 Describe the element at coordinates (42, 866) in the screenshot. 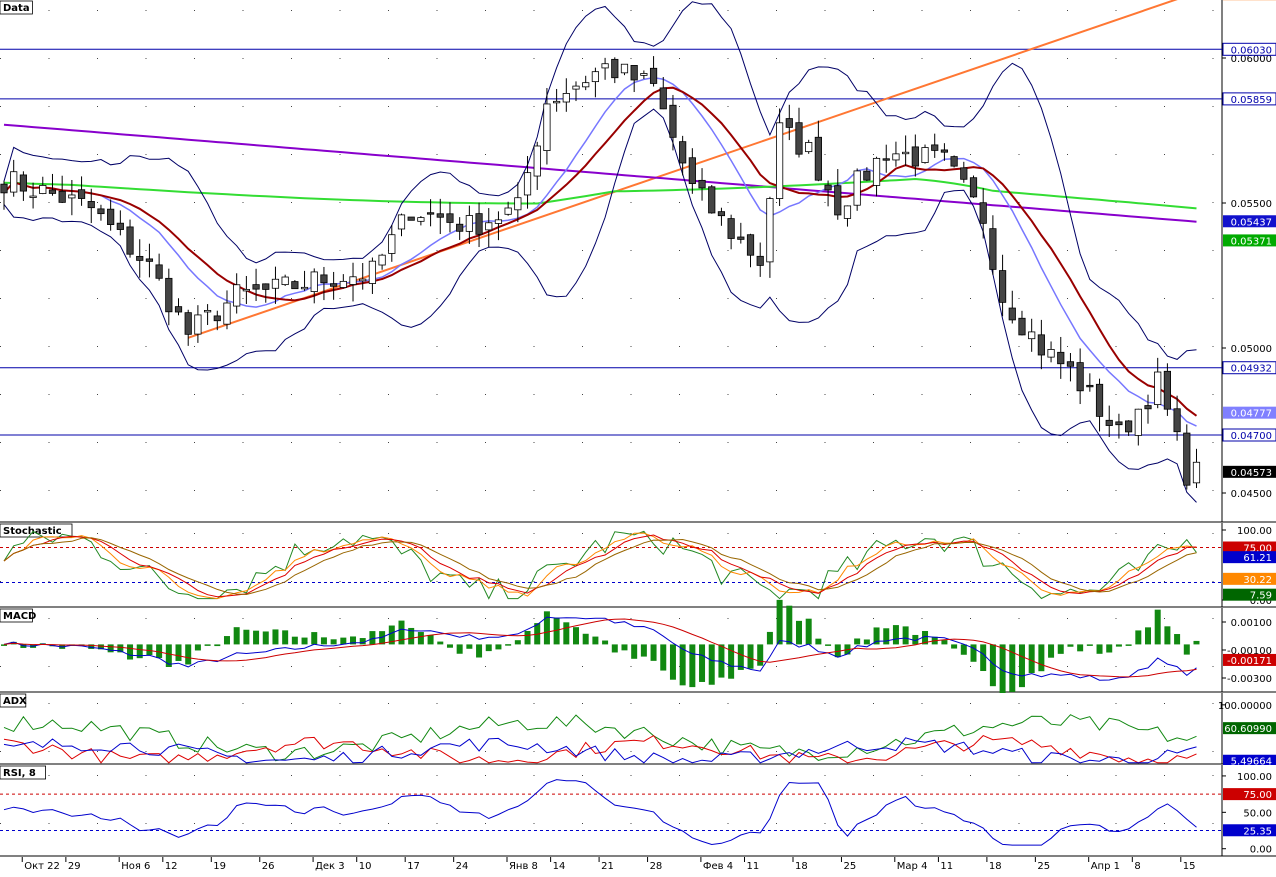

I see `x-tick-label: Окт 22` at that location.